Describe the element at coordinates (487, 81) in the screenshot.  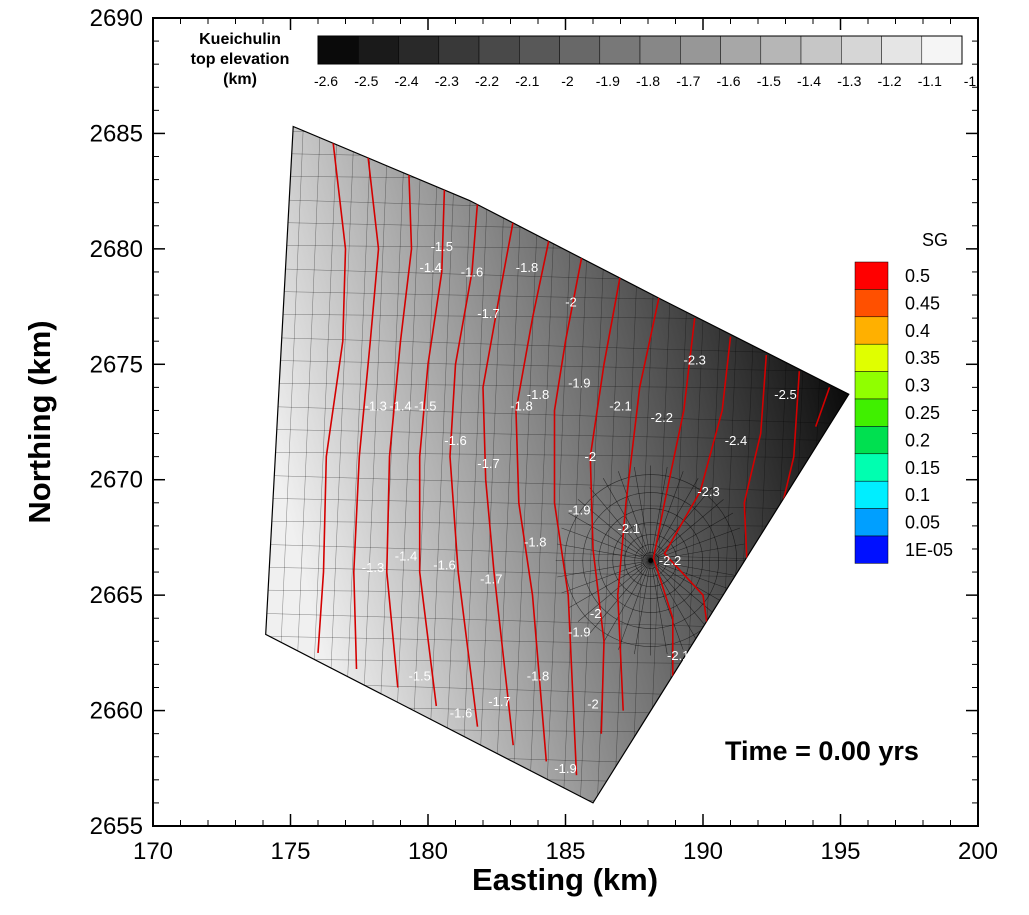
I see `elevation-tick-label: -2.2` at that location.